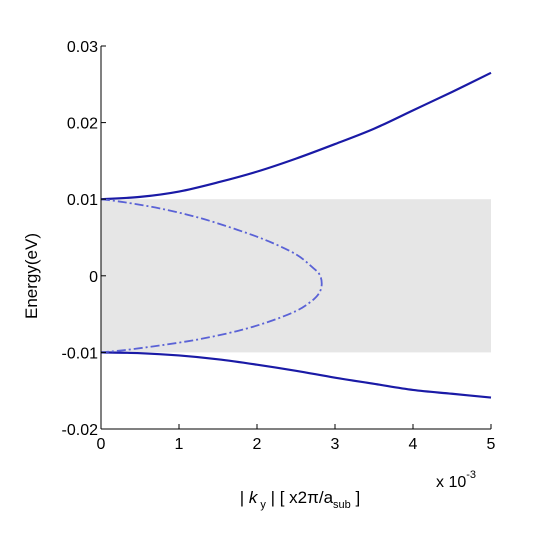 The image size is (536, 535). Describe the element at coordinates (491, 444) in the screenshot. I see `x-tick-label: 5` at that location.